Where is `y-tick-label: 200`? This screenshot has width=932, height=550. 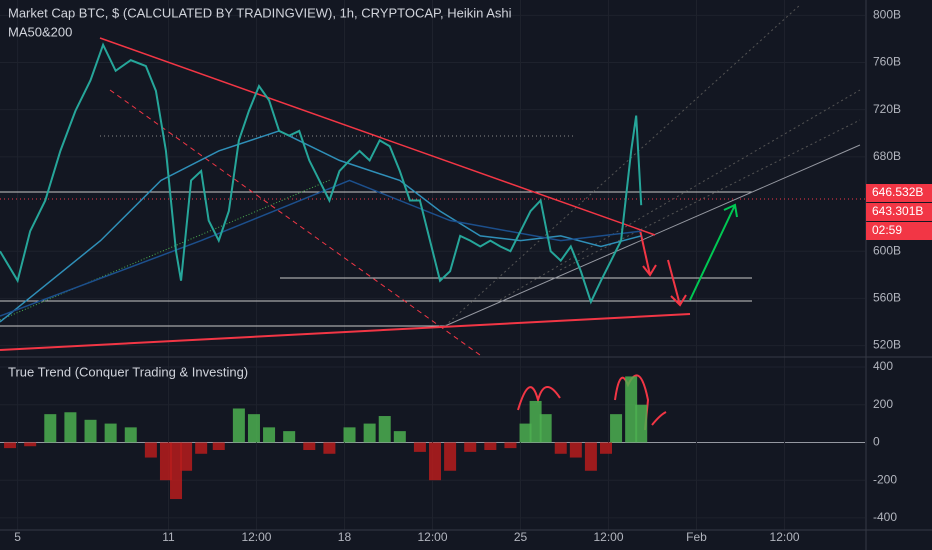
y-tick-label: 200 is located at coordinates (883, 404).